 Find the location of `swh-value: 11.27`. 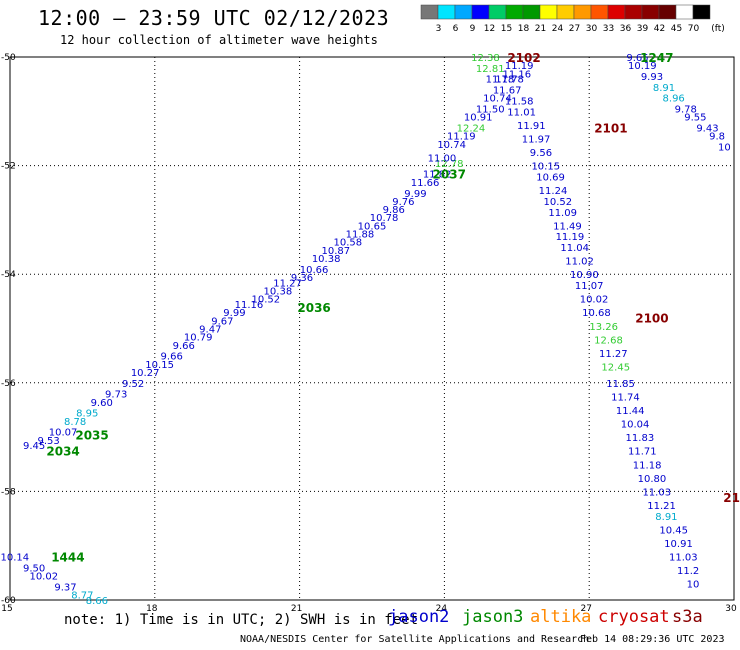

swh-value: 11.27 is located at coordinates (287, 283).